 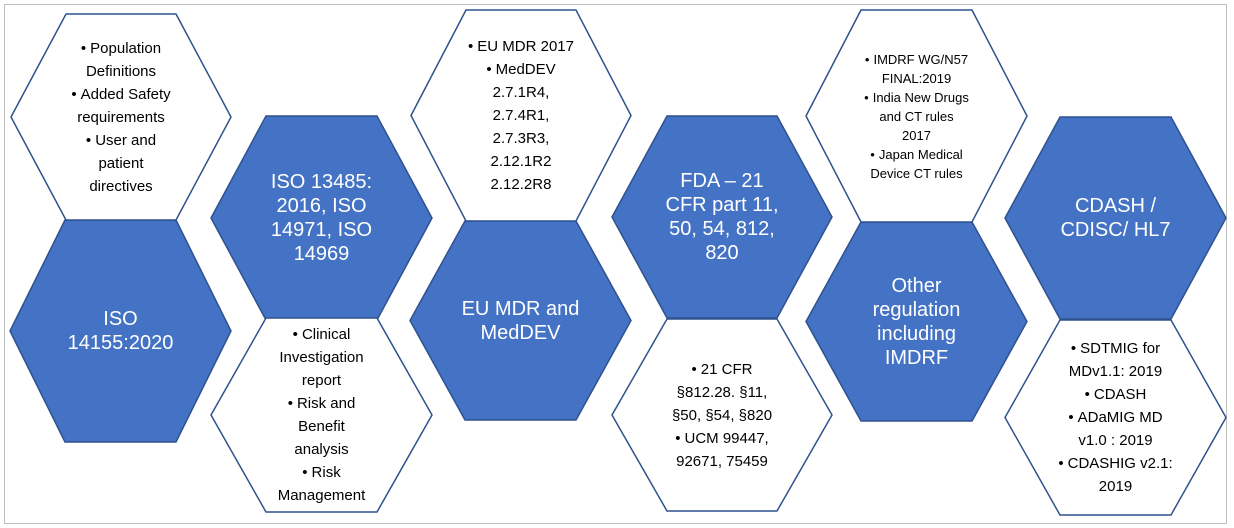 I want to click on hexagon-label-line: FDA – 21, so click(x=722, y=181).